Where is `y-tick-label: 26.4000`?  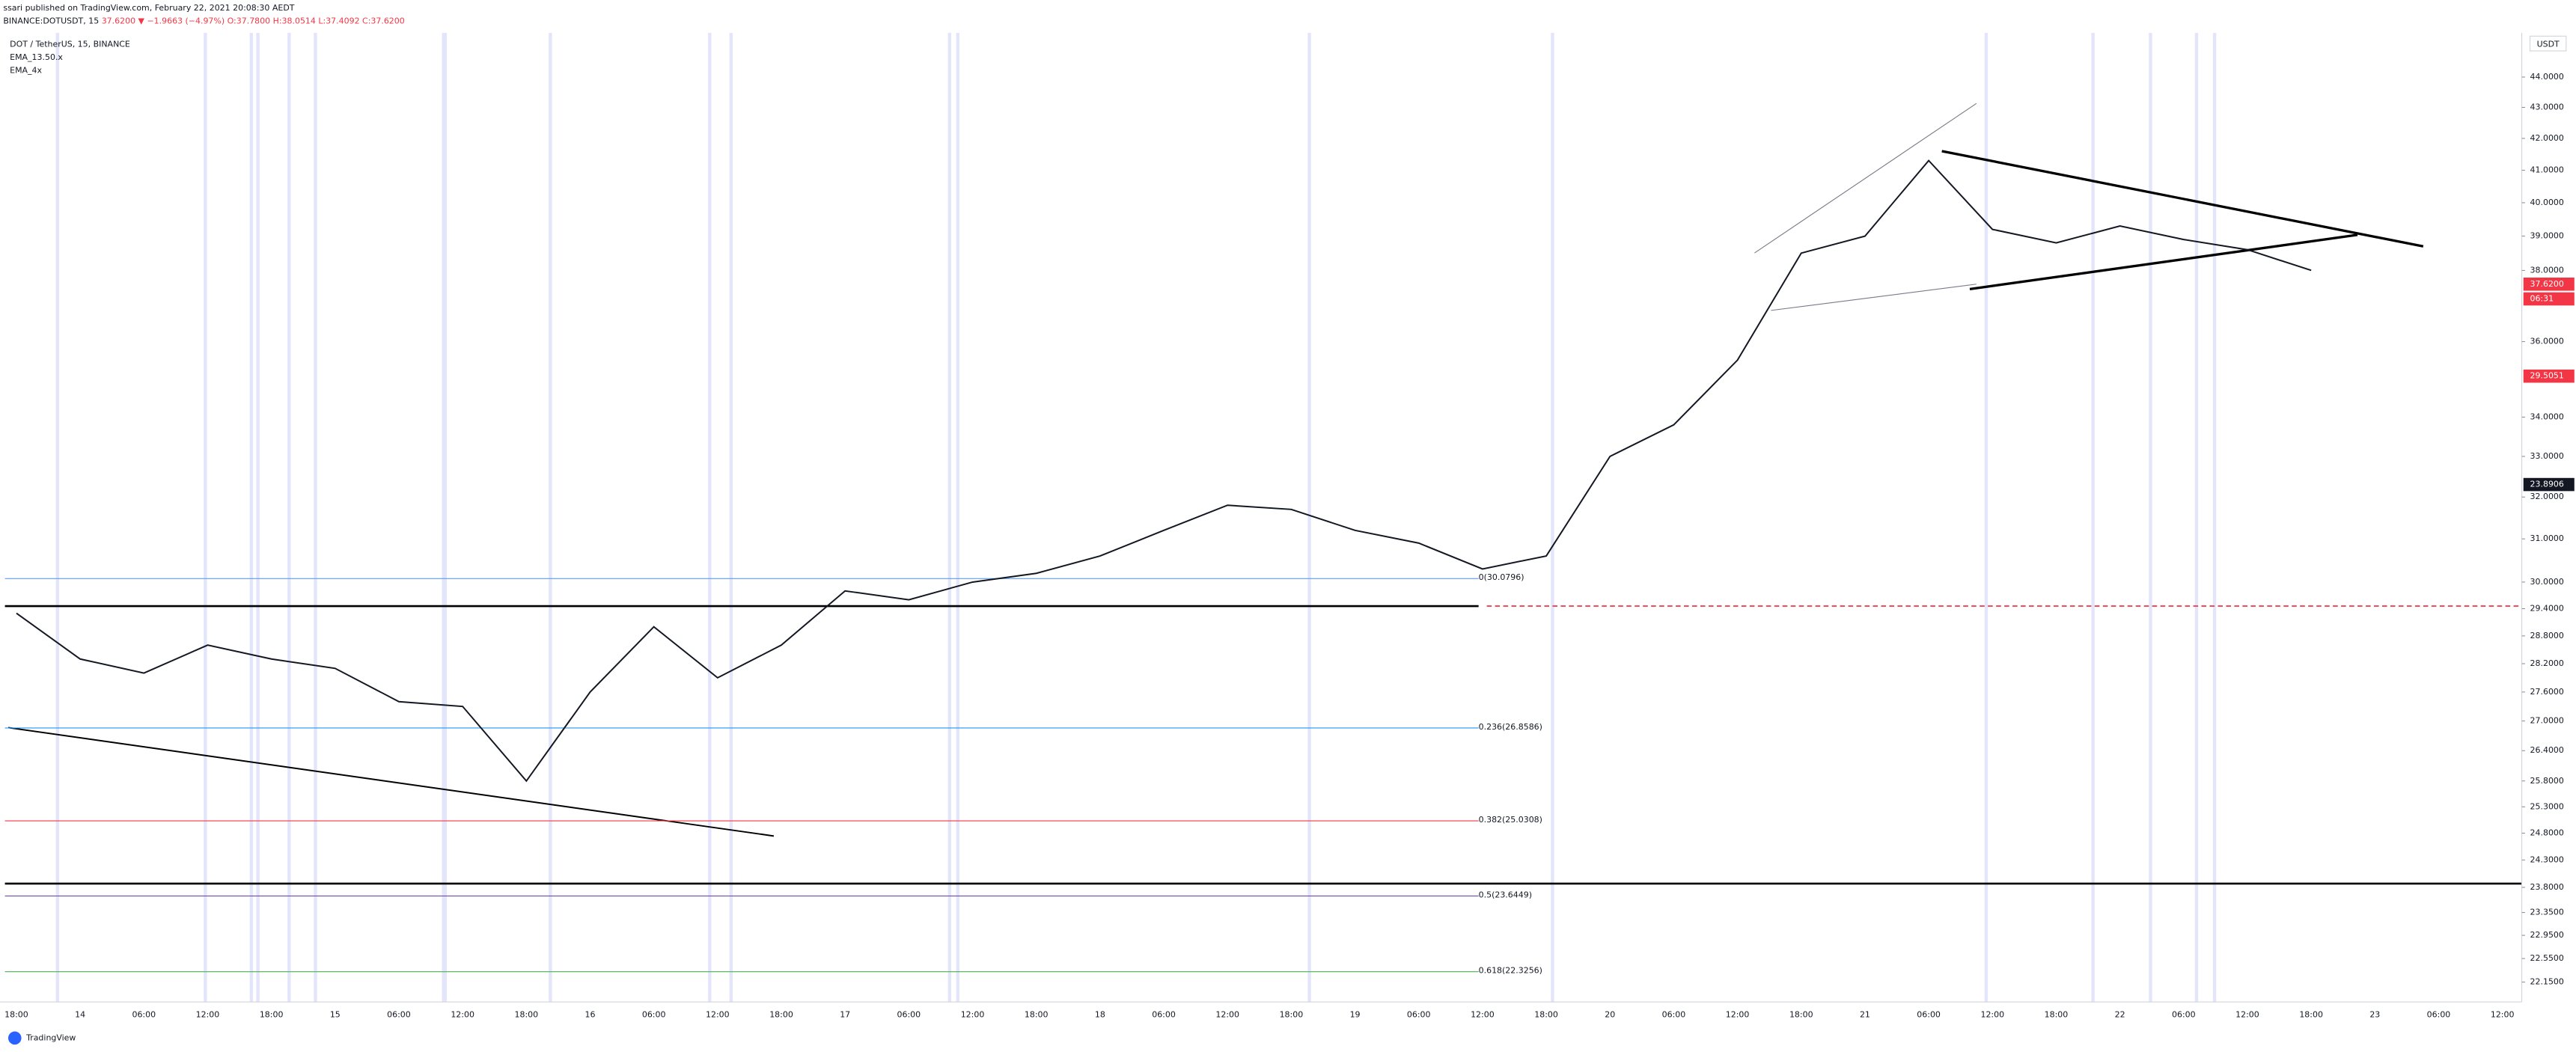 y-tick-label: 26.4000 is located at coordinates (2547, 750).